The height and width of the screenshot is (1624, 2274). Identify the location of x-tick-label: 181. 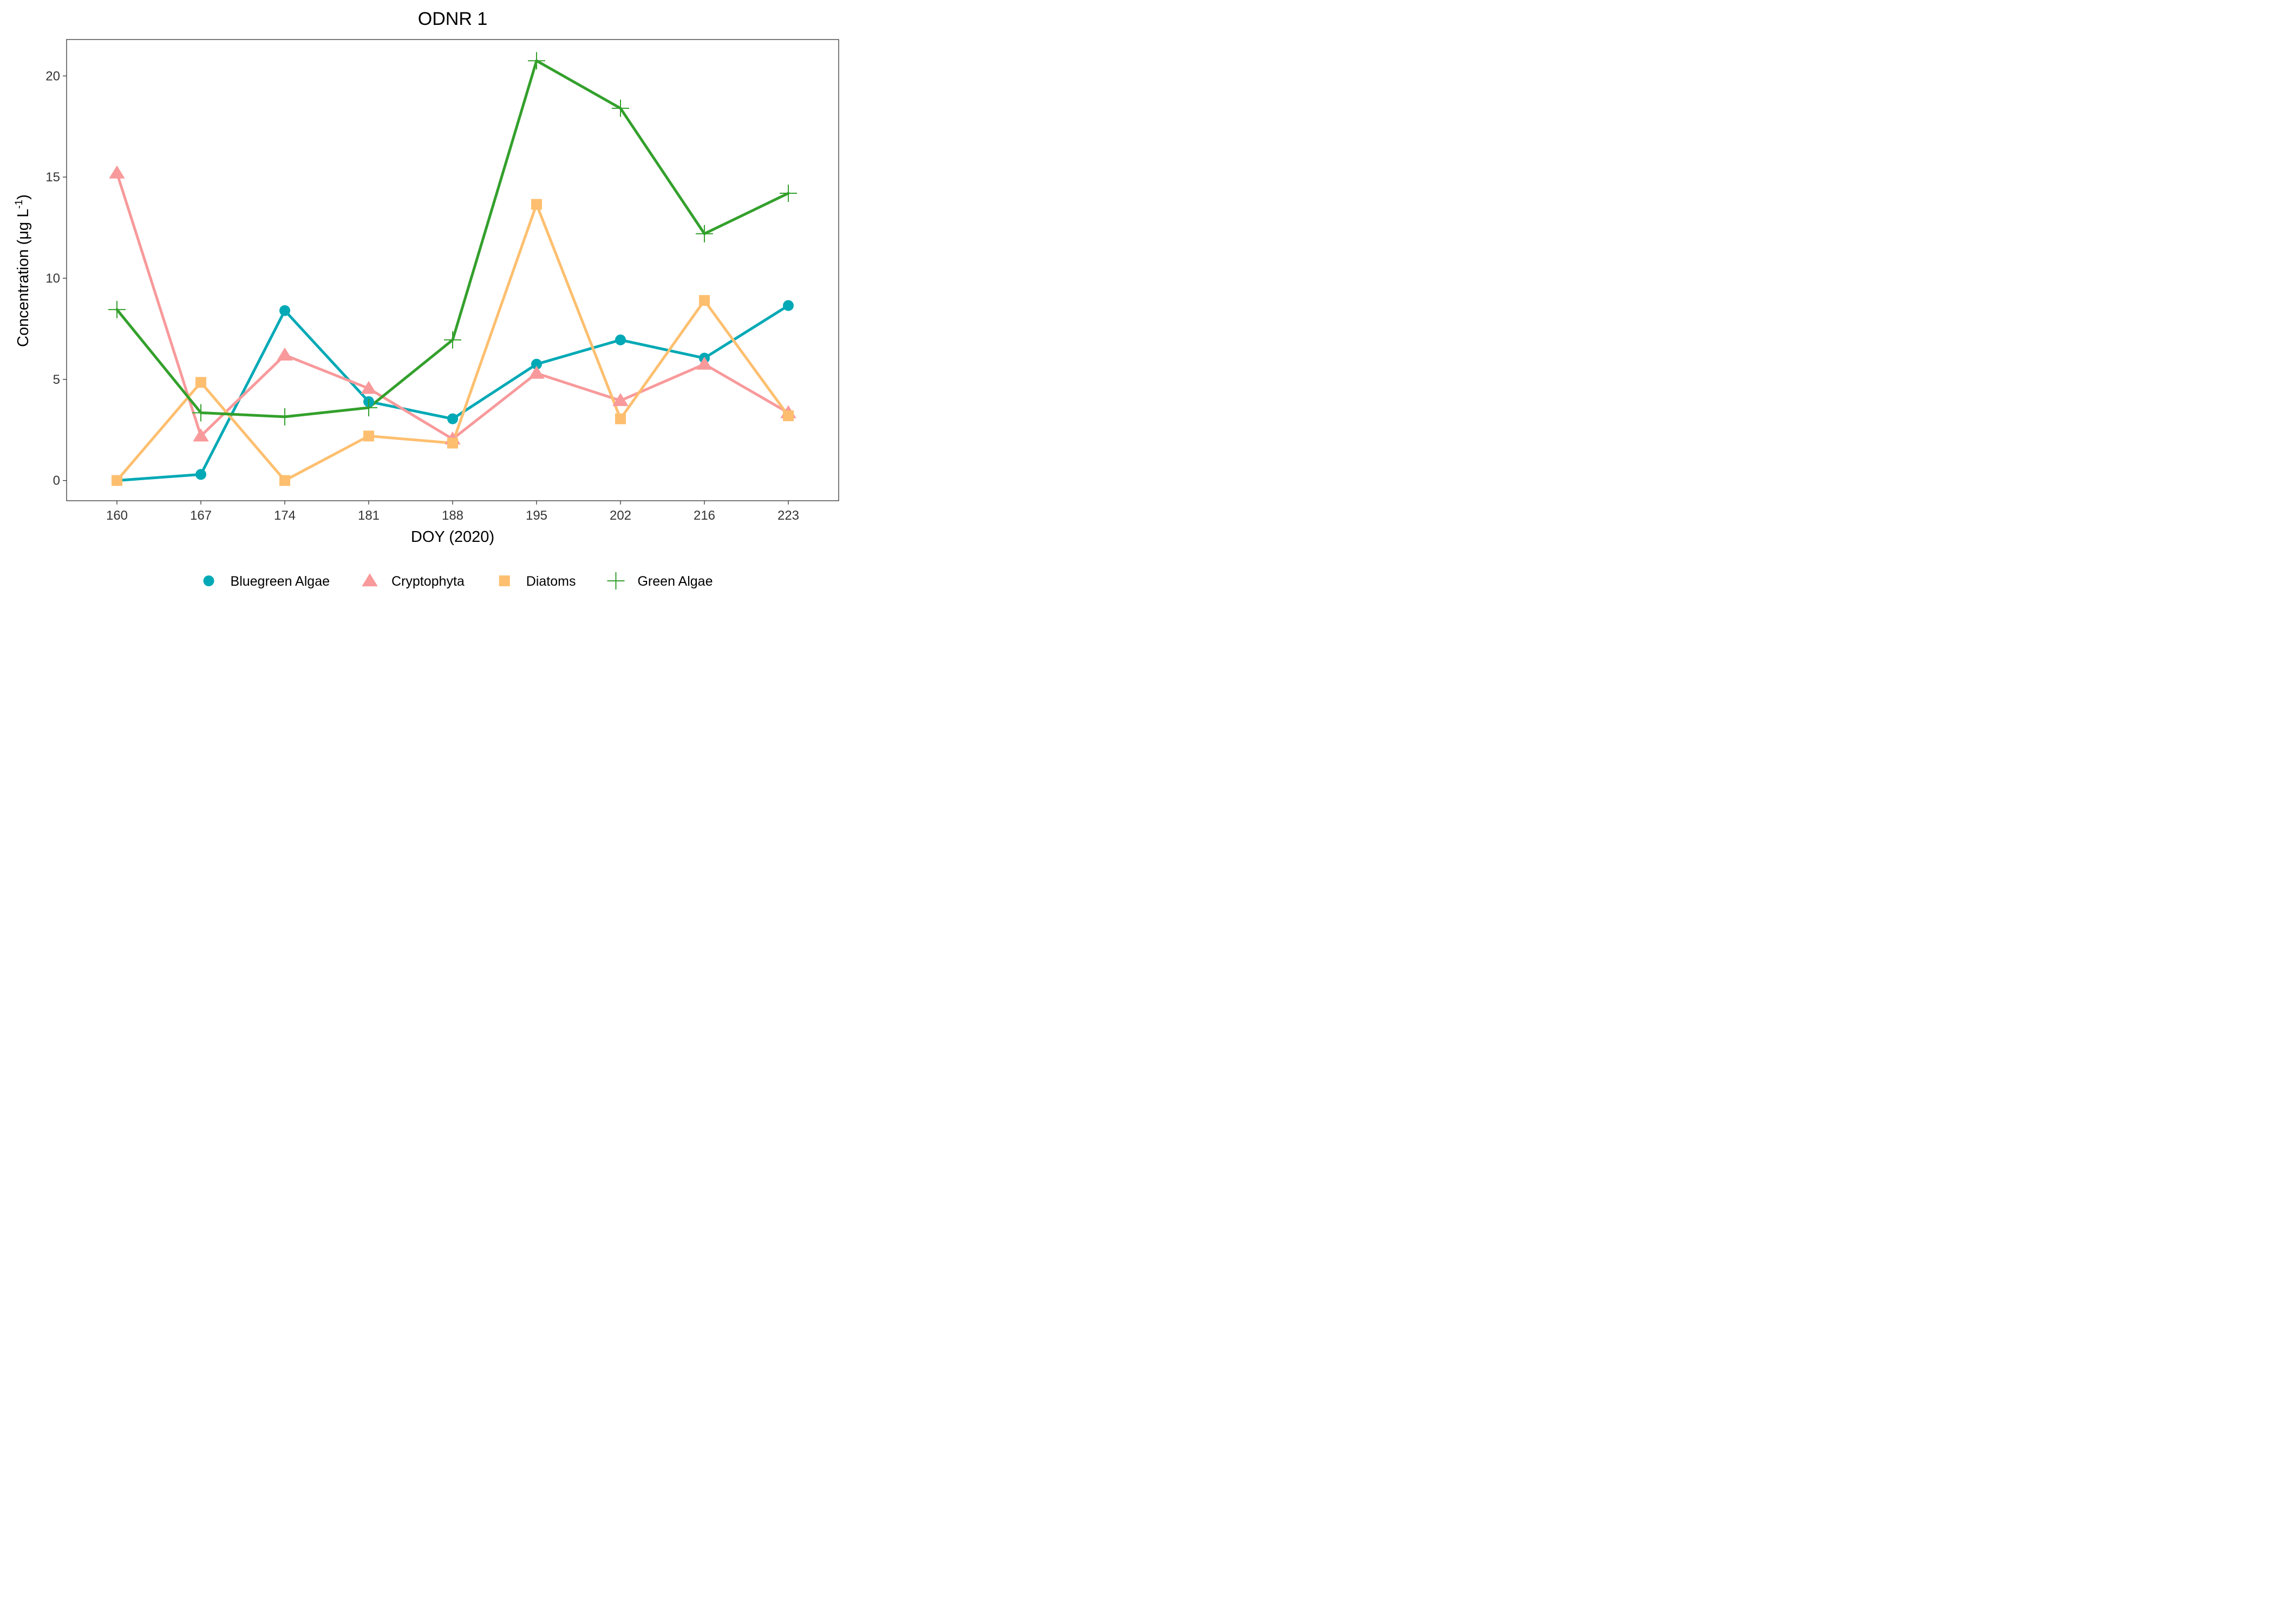
(369, 515).